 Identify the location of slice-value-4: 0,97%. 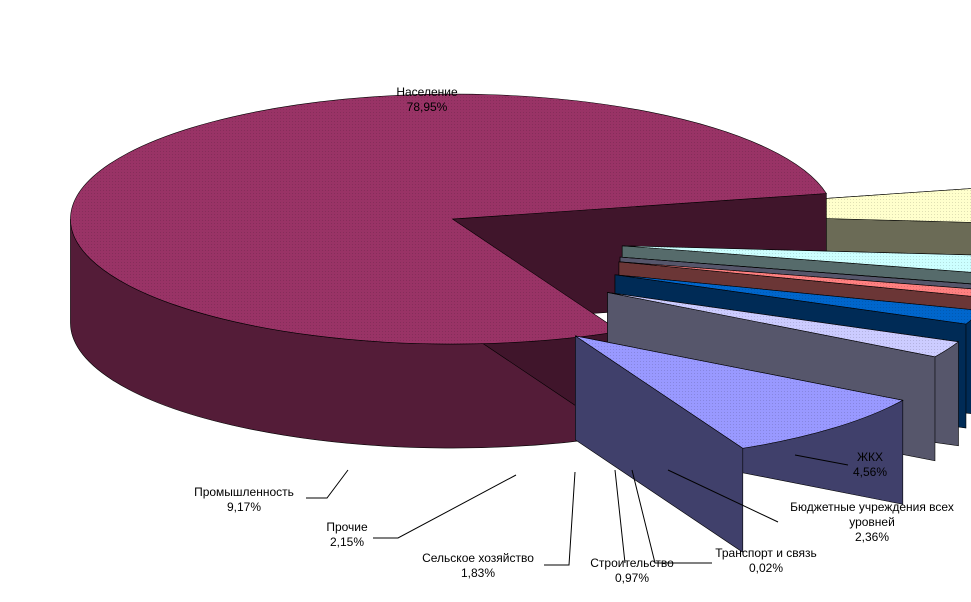
(632, 578).